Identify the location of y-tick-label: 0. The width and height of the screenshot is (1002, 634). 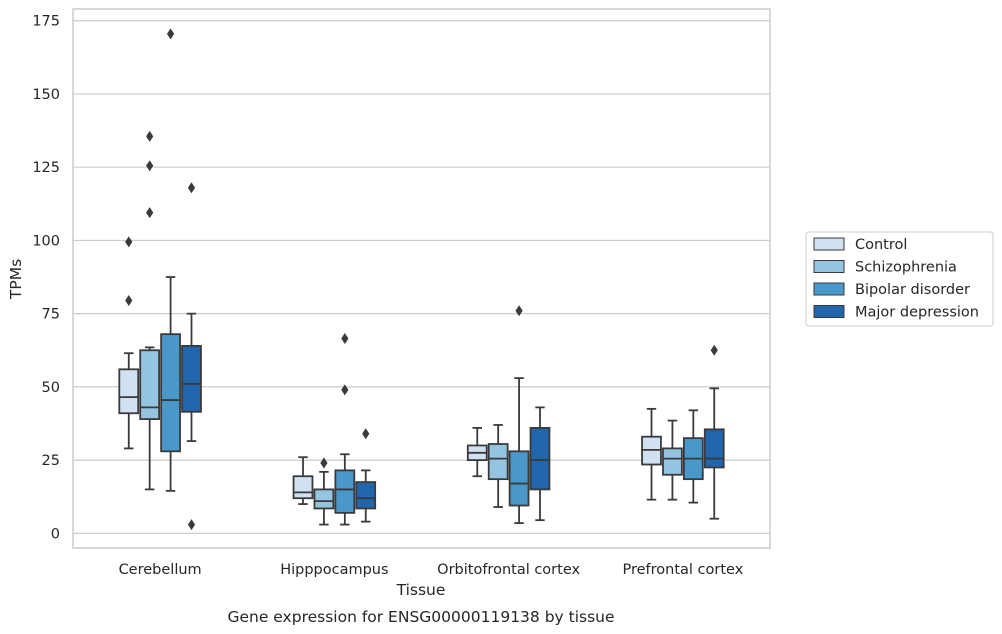
(55, 534).